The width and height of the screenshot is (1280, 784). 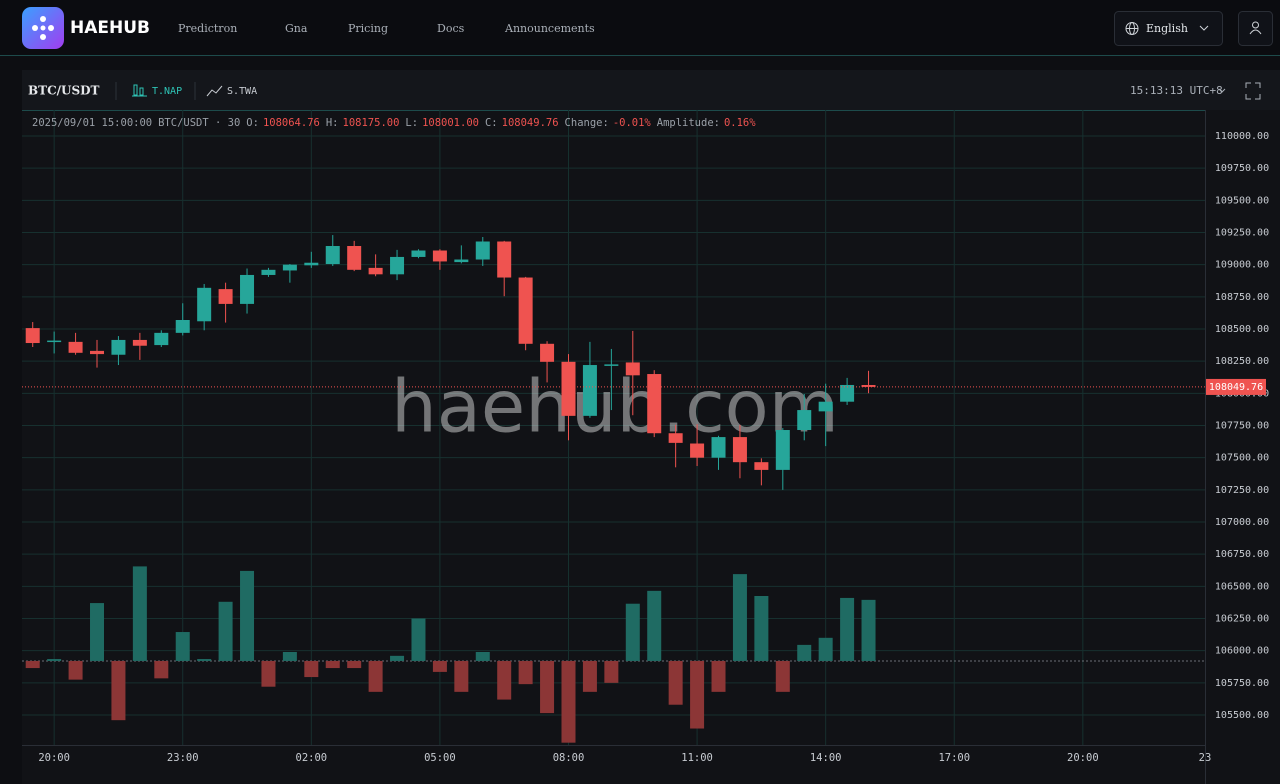 What do you see at coordinates (368, 28) in the screenshot?
I see `nav-link: Pricing` at bounding box center [368, 28].